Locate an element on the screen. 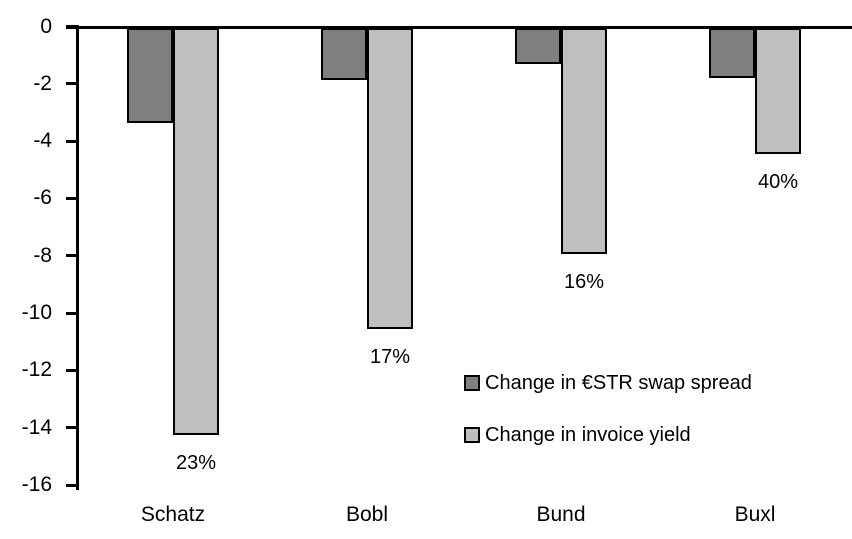 The image size is (852, 539). x-axis-label-schatz: Schatz is located at coordinates (173, 514).